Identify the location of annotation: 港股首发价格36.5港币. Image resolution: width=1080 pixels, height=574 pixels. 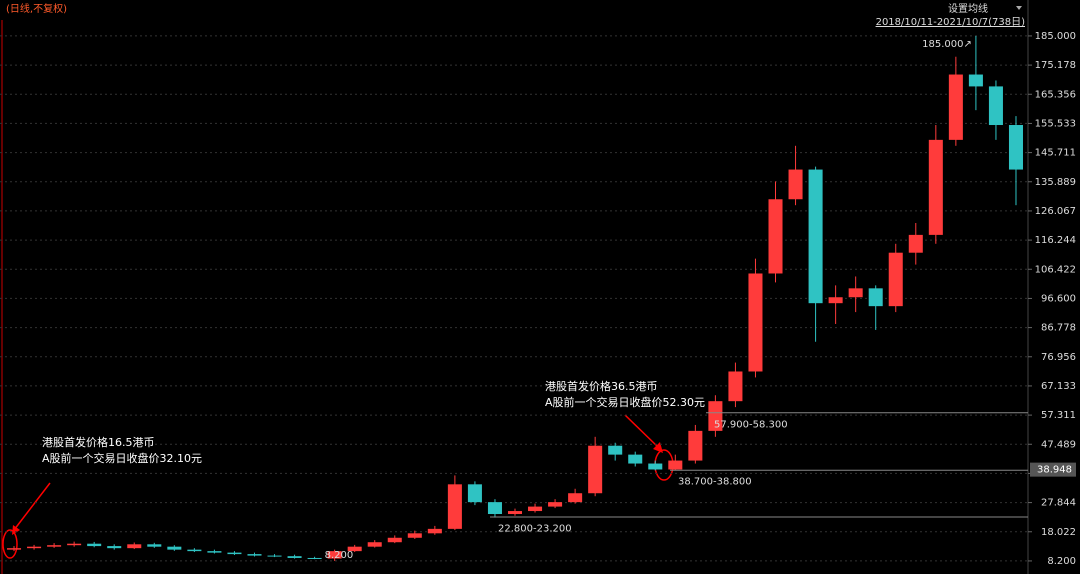
(601, 386).